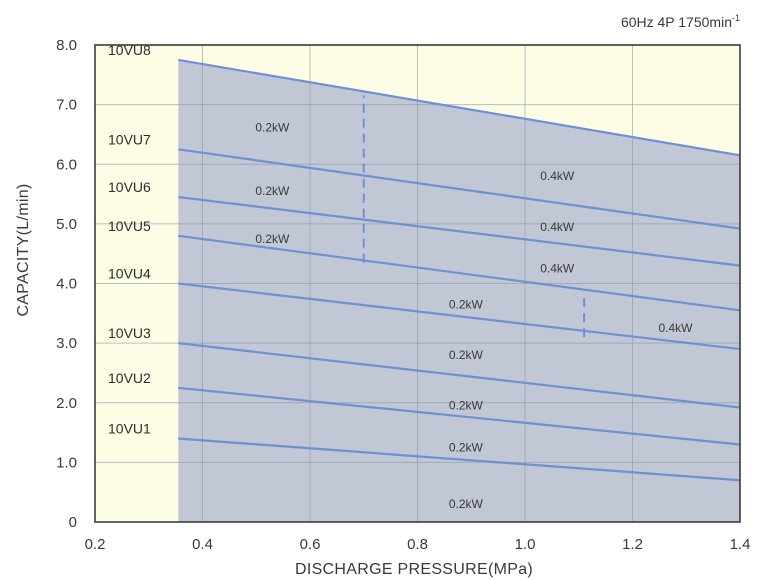  I want to click on series-line-10vu1, so click(459, 459).